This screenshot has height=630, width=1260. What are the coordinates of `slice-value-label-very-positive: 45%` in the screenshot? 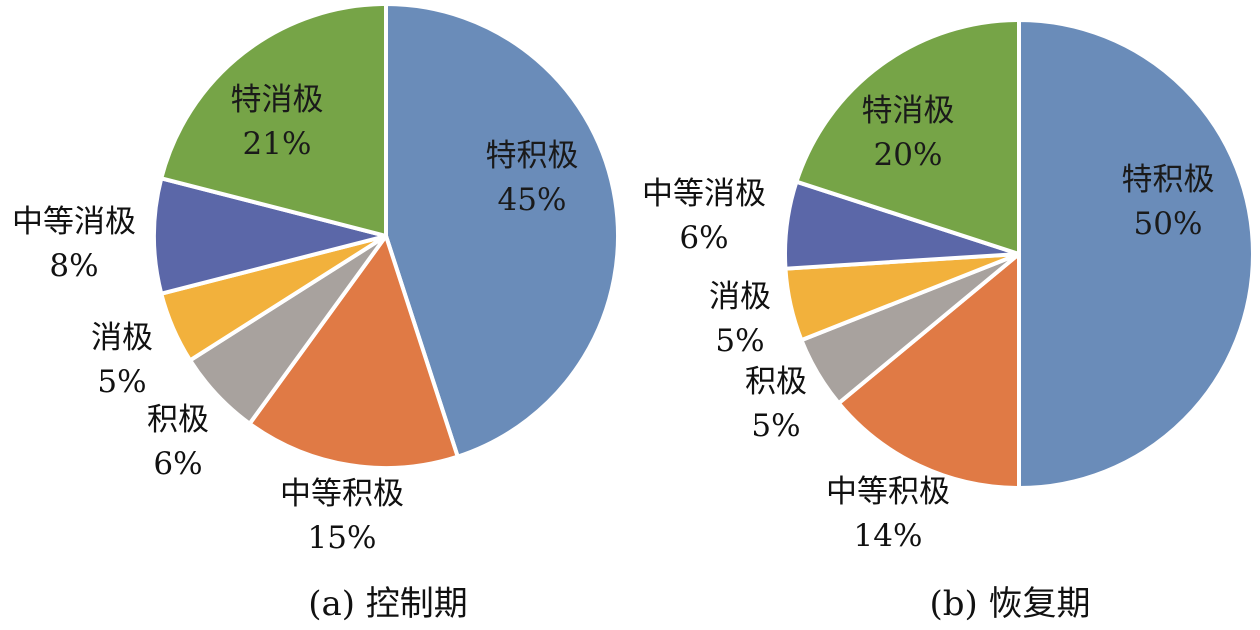 It's located at (532, 200).